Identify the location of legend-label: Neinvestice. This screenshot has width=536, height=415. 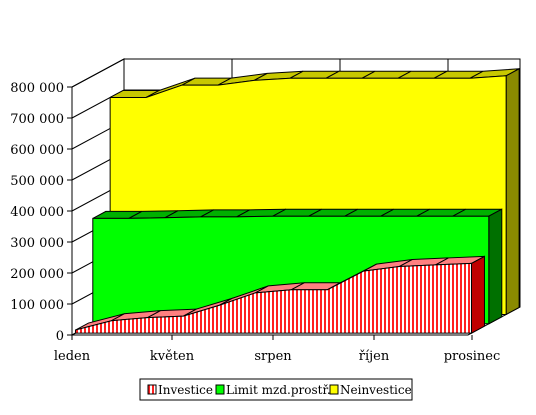
(376, 390).